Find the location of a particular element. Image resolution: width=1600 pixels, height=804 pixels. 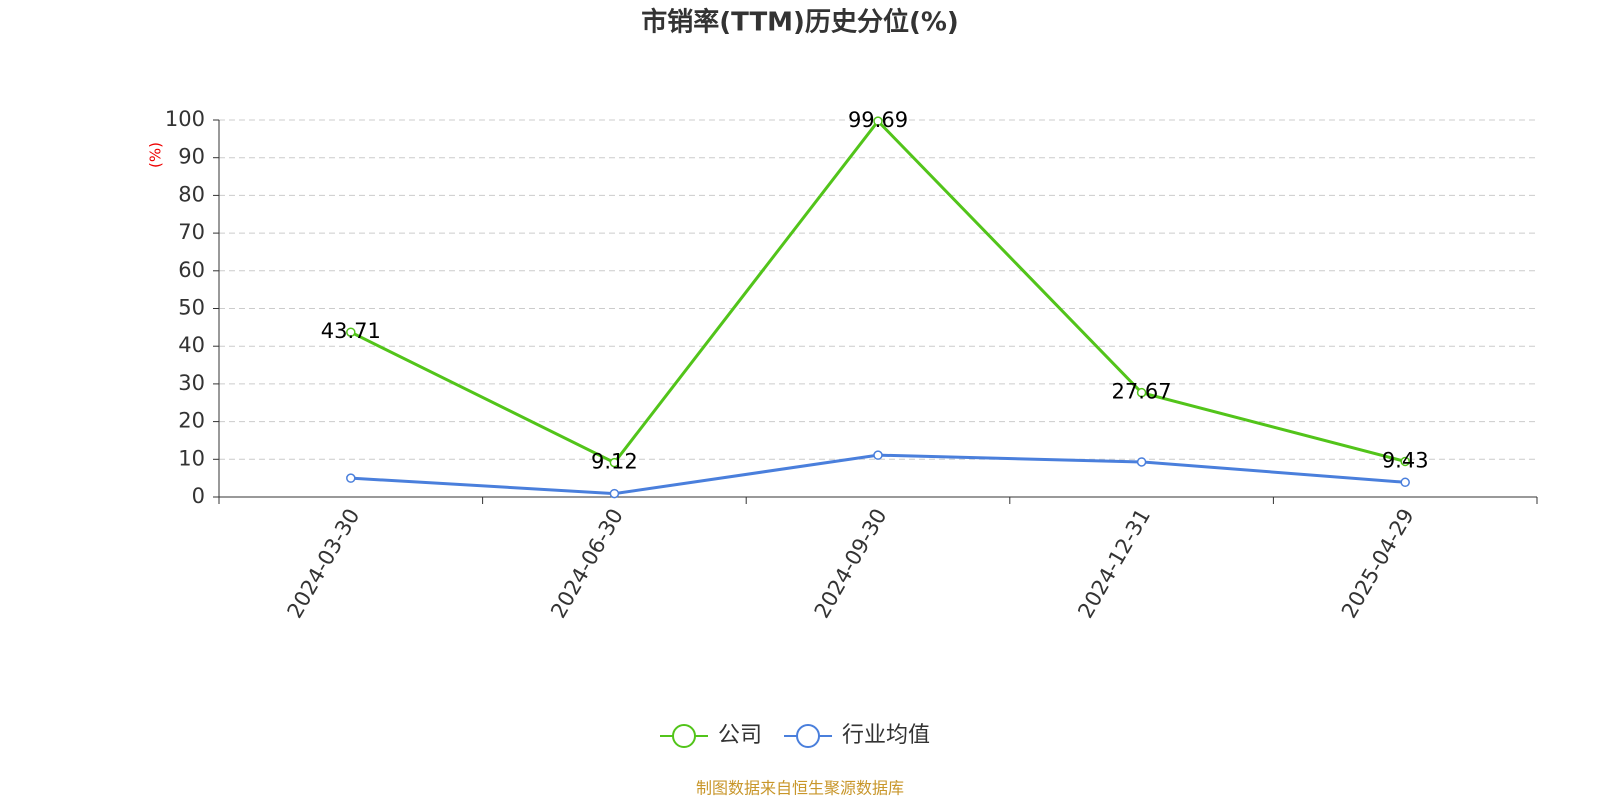

data-label: 99.69 is located at coordinates (878, 120).